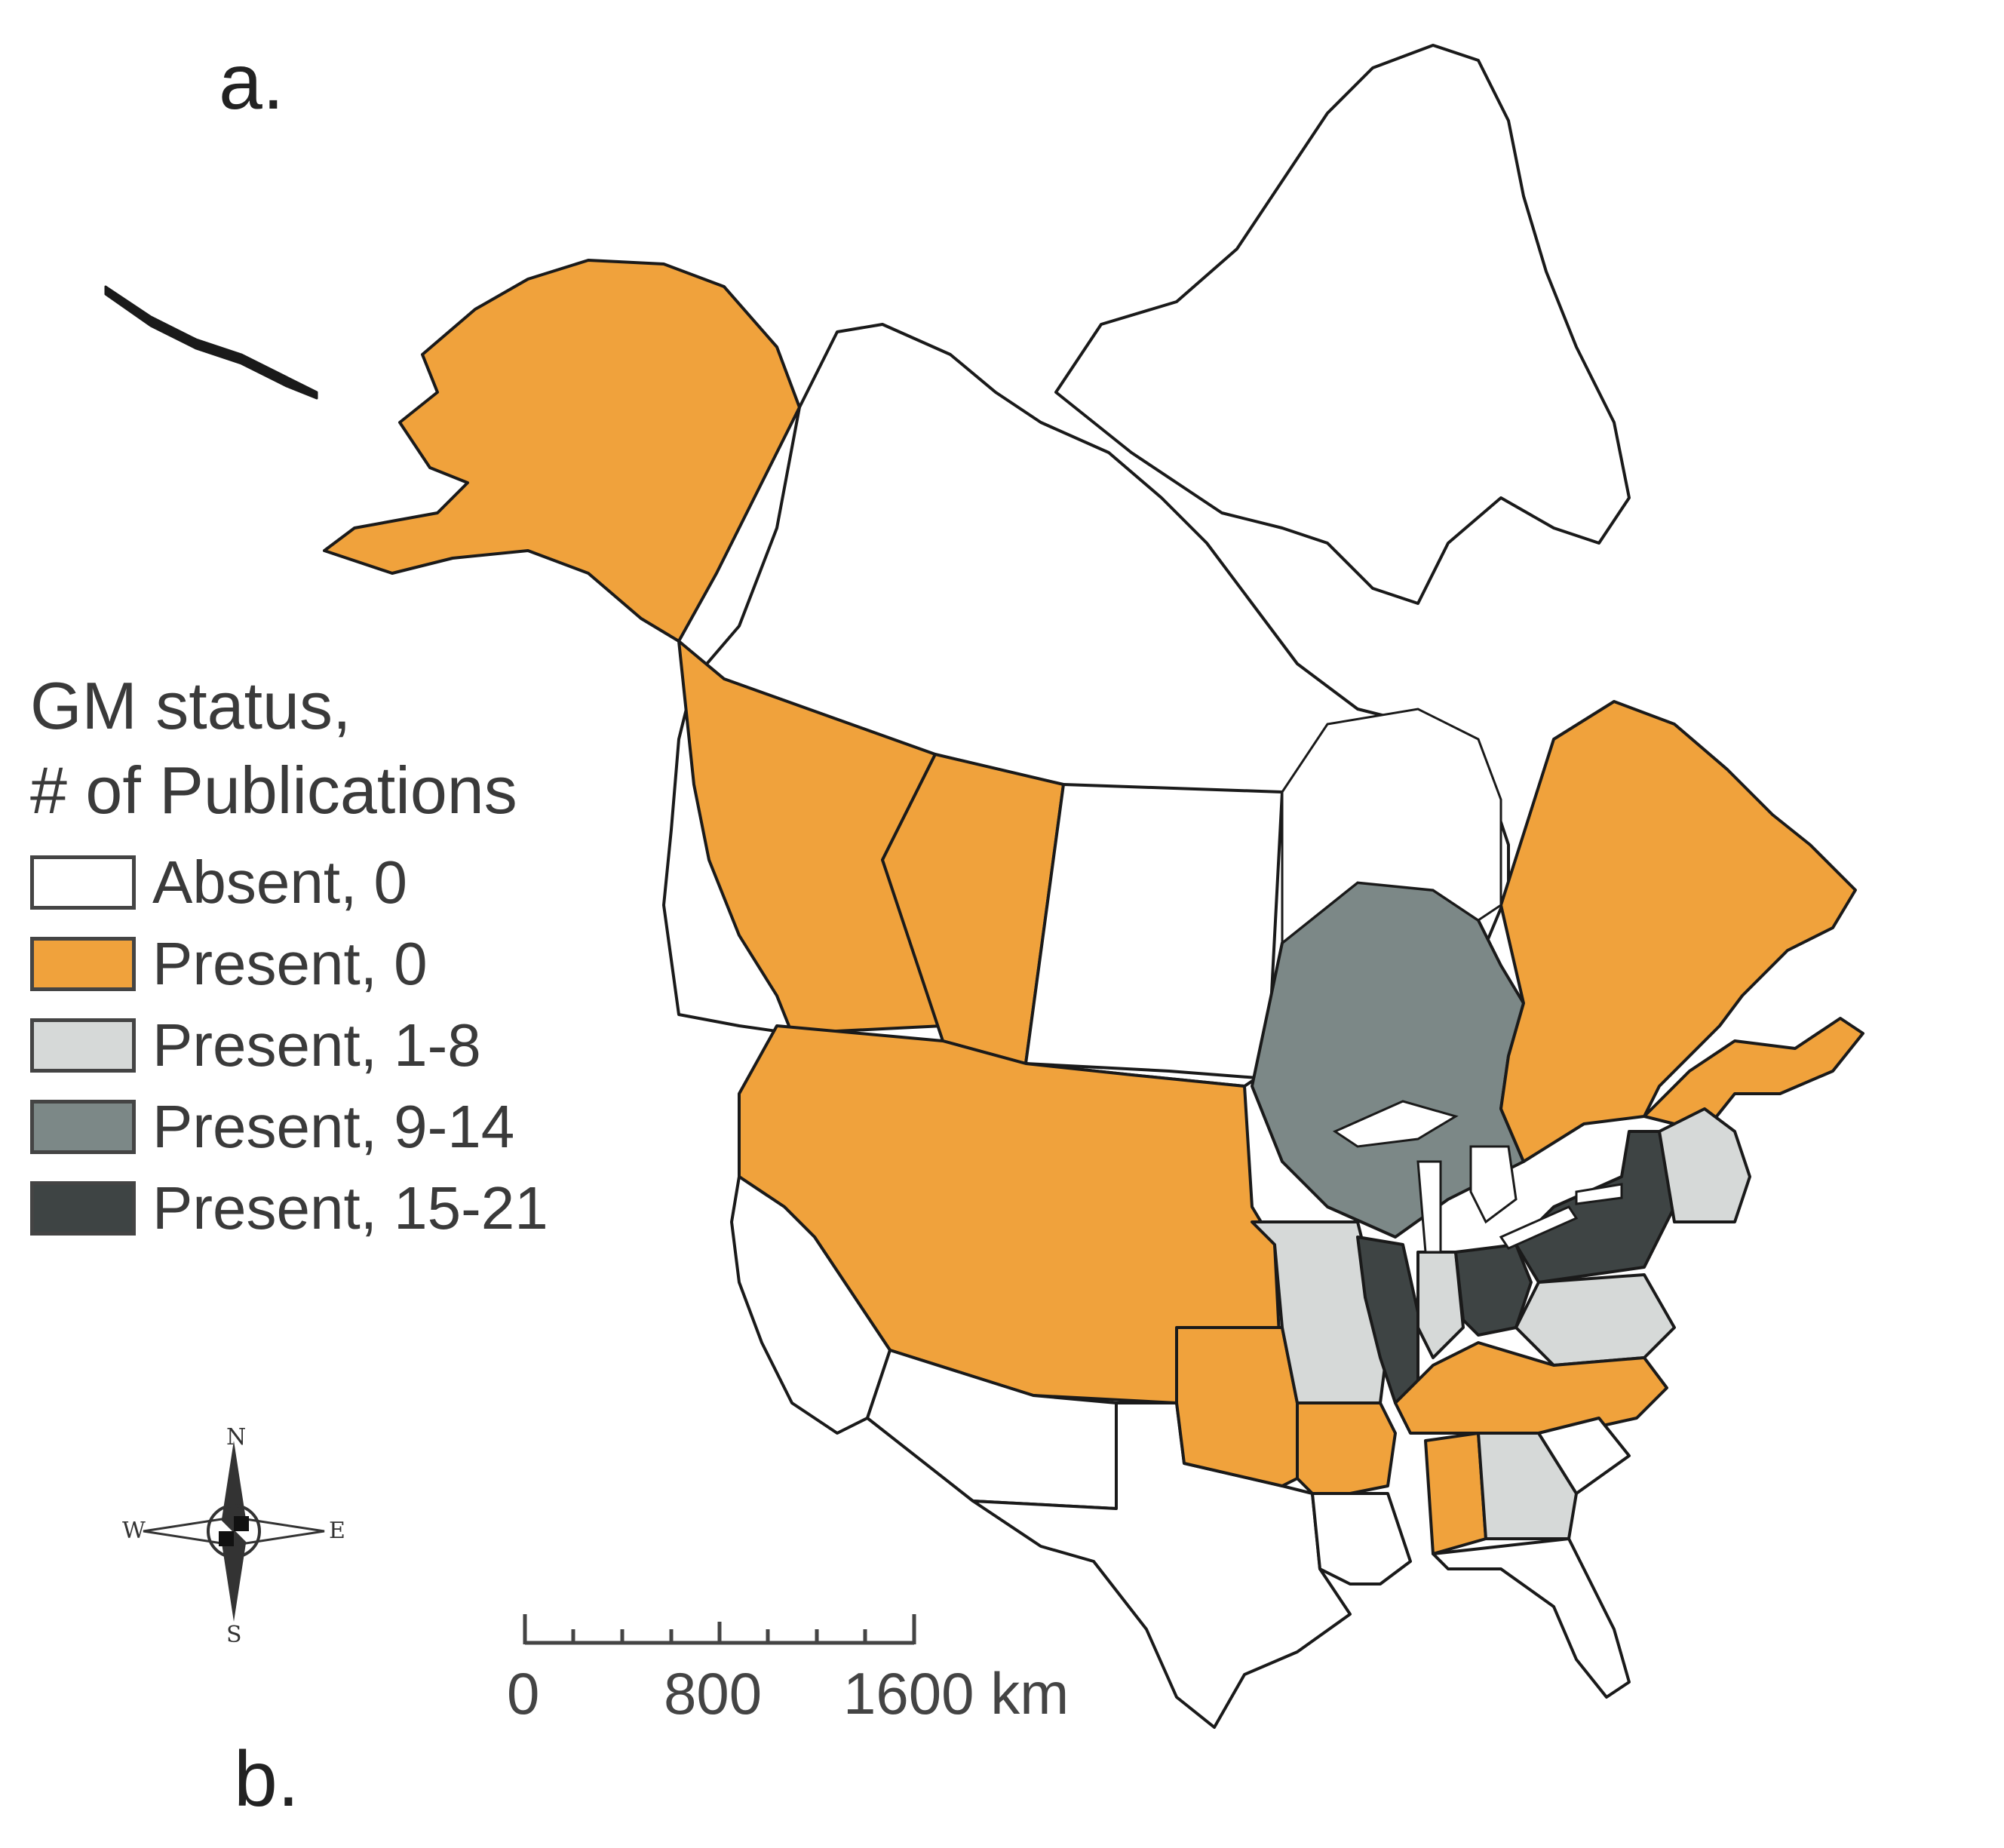 The width and height of the screenshot is (2004, 1848). What do you see at coordinates (713, 1693) in the screenshot?
I see `scale-label-800: 800` at bounding box center [713, 1693].